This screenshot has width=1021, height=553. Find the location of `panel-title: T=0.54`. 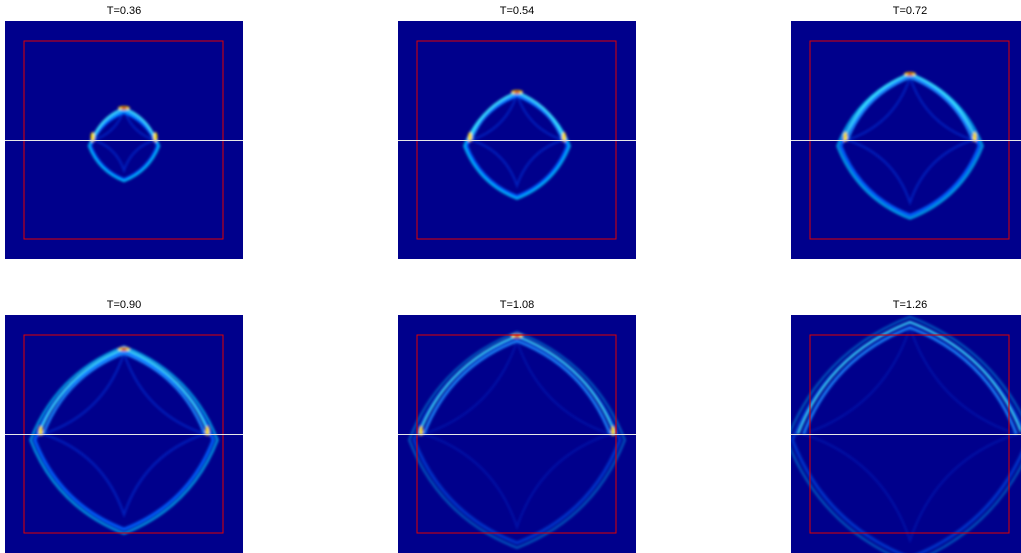

panel-title: T=0.54 is located at coordinates (517, 11).